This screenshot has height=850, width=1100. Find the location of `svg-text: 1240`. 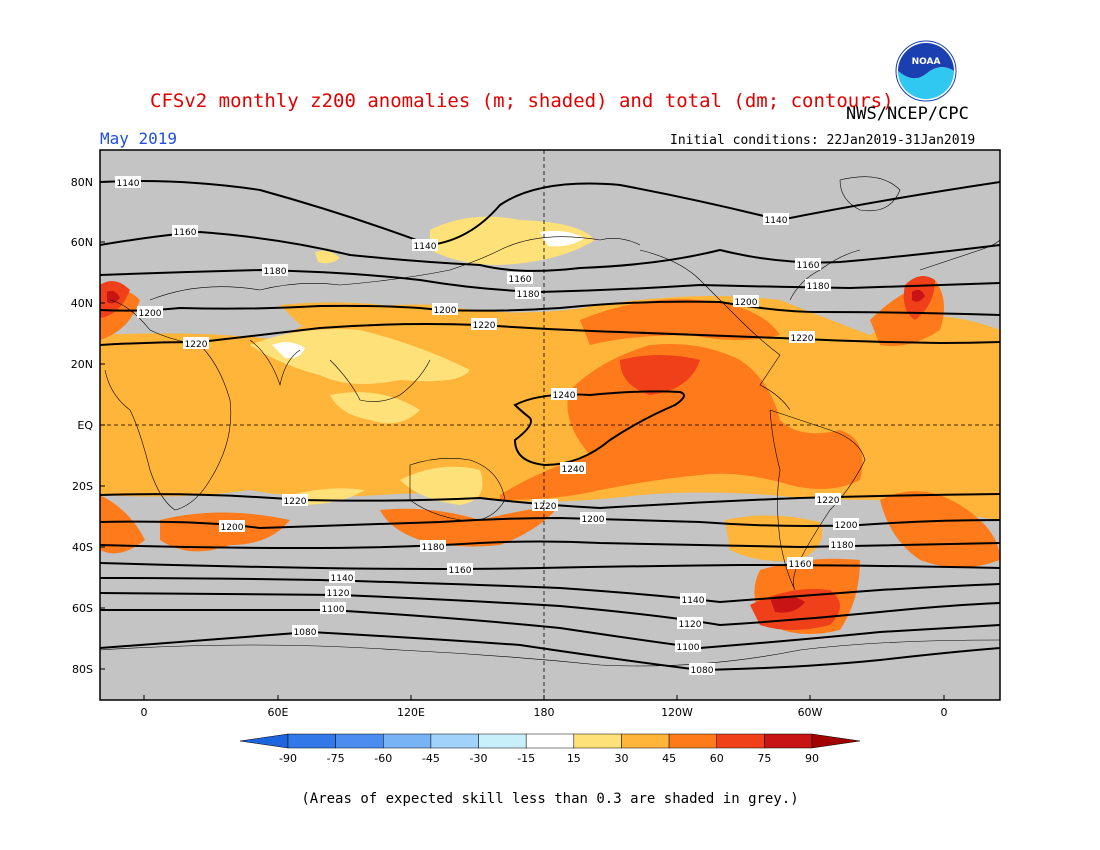

svg-text: 1240 is located at coordinates (573, 470).